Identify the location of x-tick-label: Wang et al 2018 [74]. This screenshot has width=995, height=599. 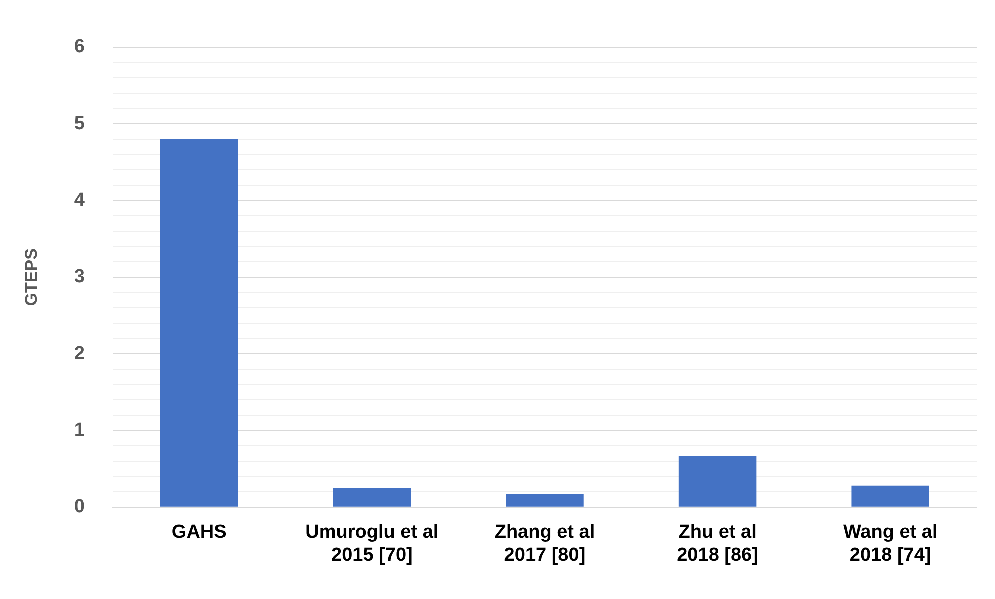
(890, 544).